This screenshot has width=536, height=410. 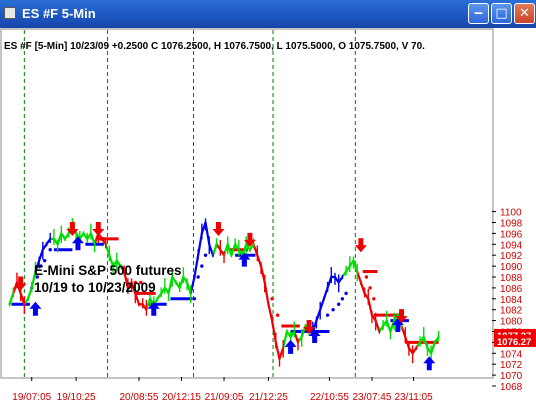 I want to click on chart-window-icon, so click(x=10, y=13).